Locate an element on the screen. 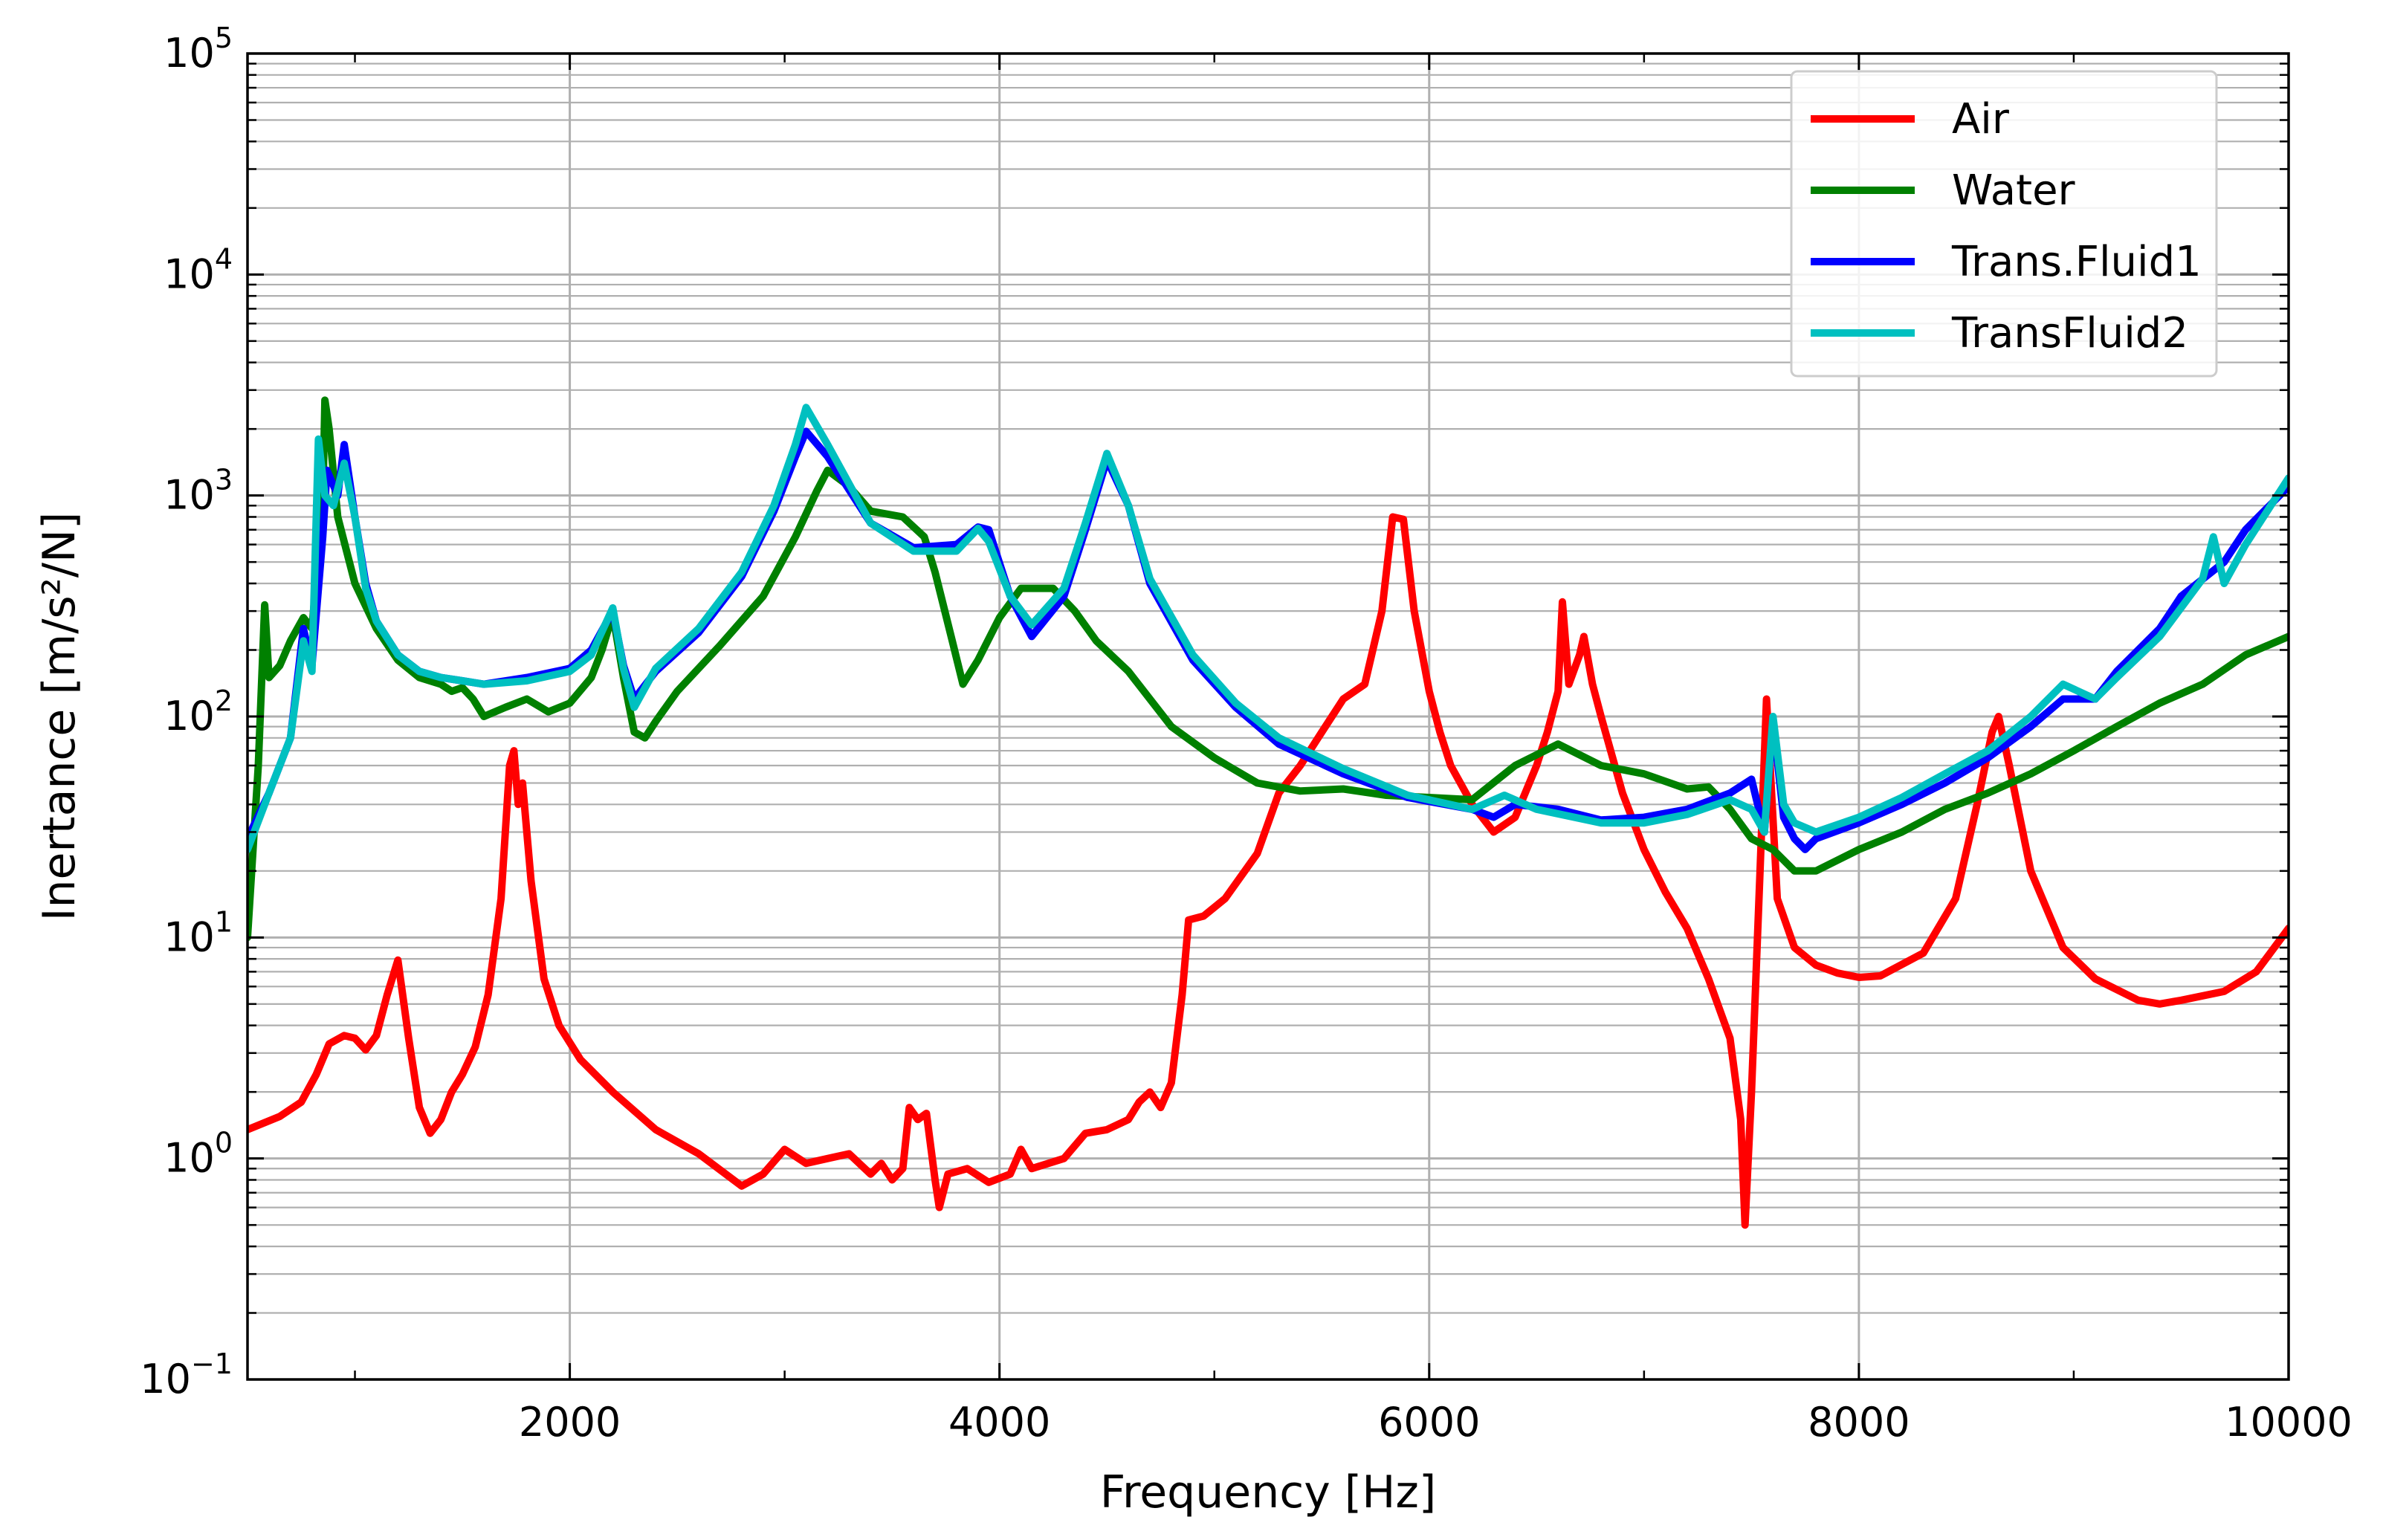  legend-label: Trans.Fluid1 is located at coordinates (2076, 262).